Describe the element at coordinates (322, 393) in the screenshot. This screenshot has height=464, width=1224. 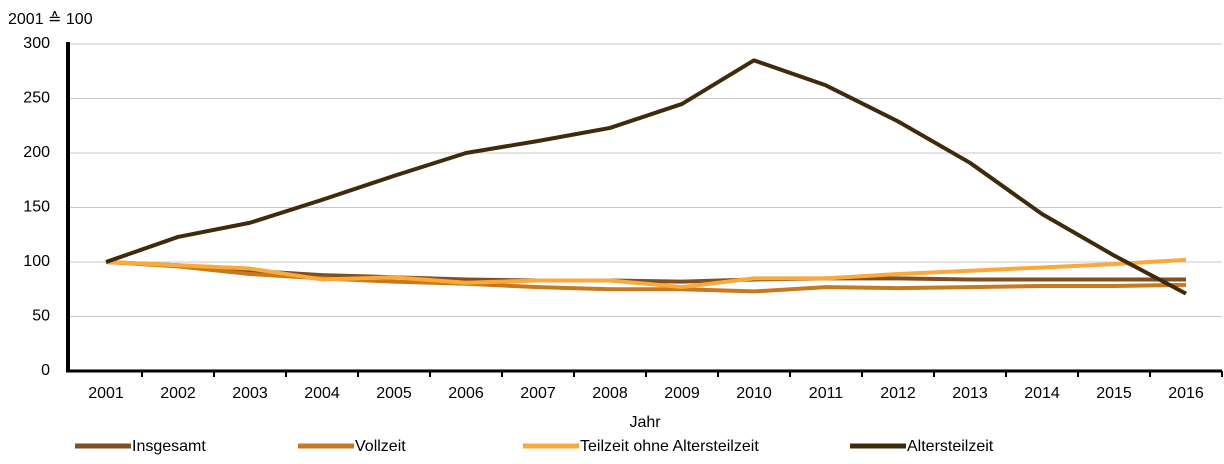
I see `x-tick-label: 2004` at that location.